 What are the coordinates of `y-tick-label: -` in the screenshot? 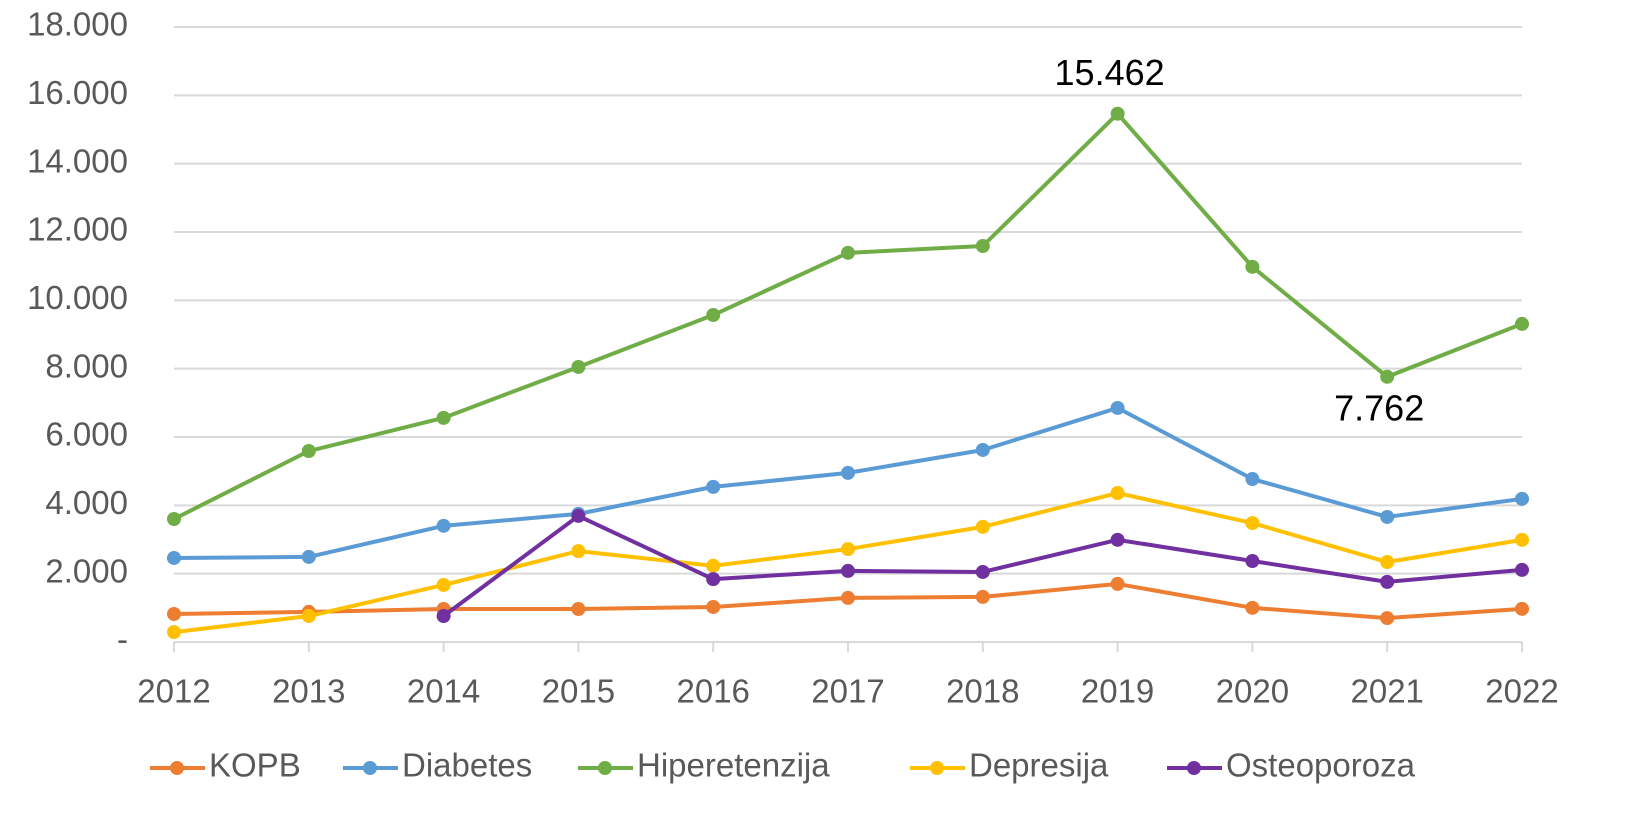 It's located at (122, 639).